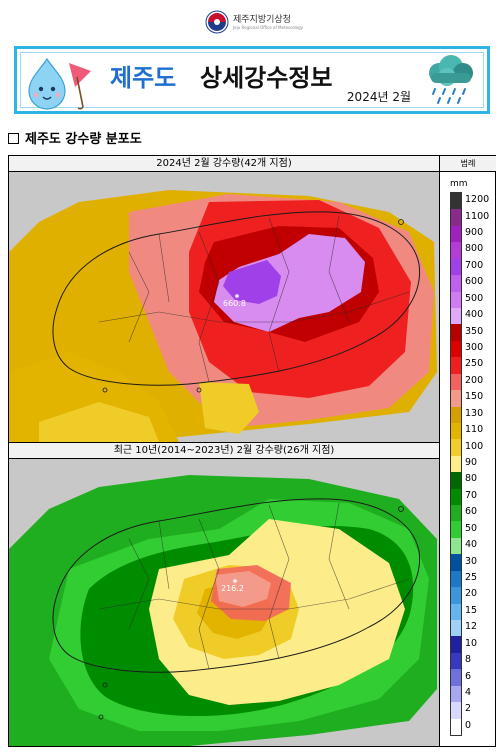 This screenshot has width=504, height=755. I want to click on legend-label: 0, so click(468, 725).